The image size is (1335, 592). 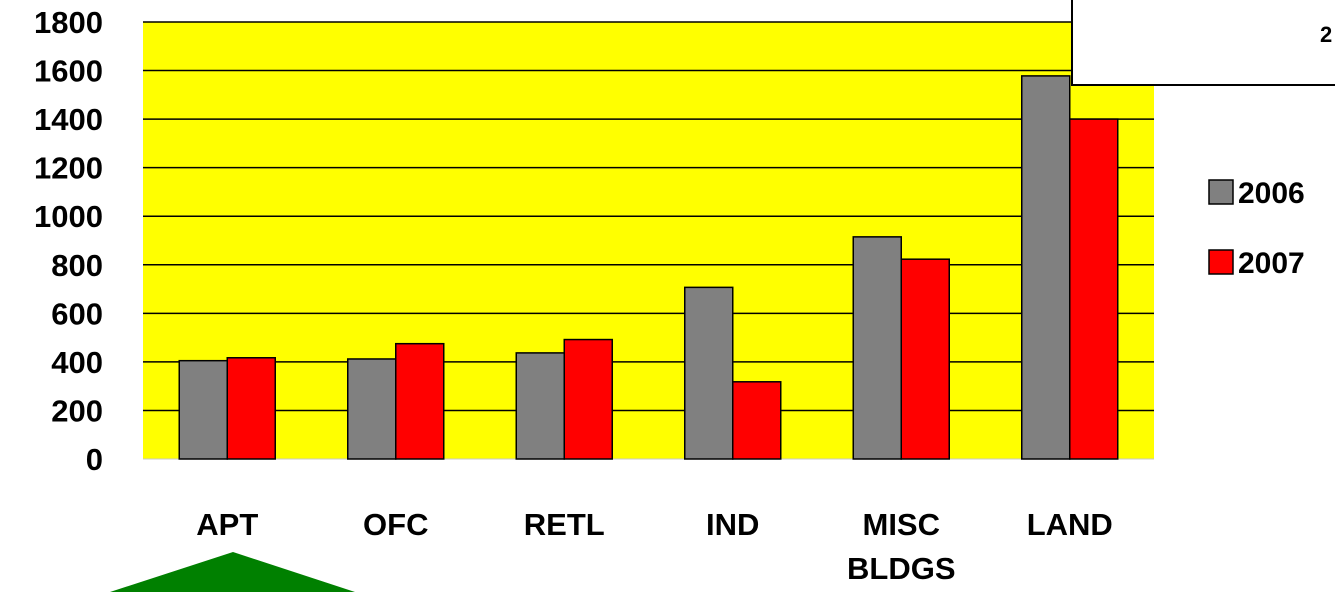 I want to click on category-label: BLDGS, so click(x=901, y=568).